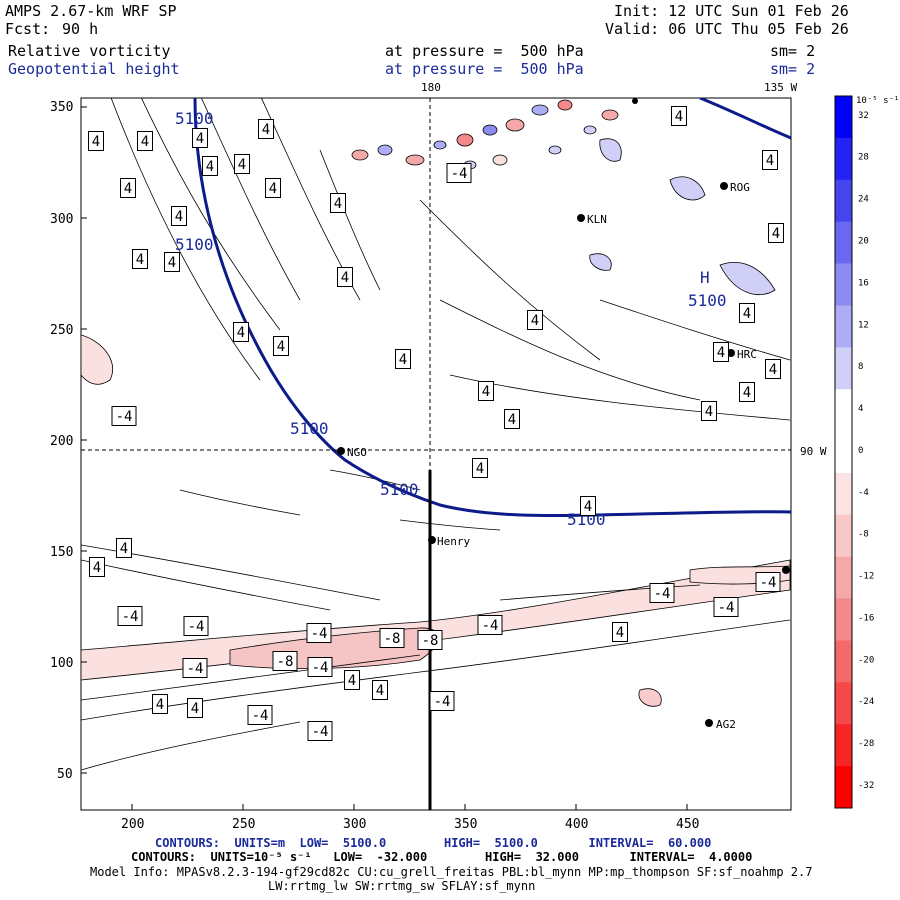 The image size is (900, 900). Describe the element at coordinates (465, 824) in the screenshot. I see `x-tick: 350` at that location.